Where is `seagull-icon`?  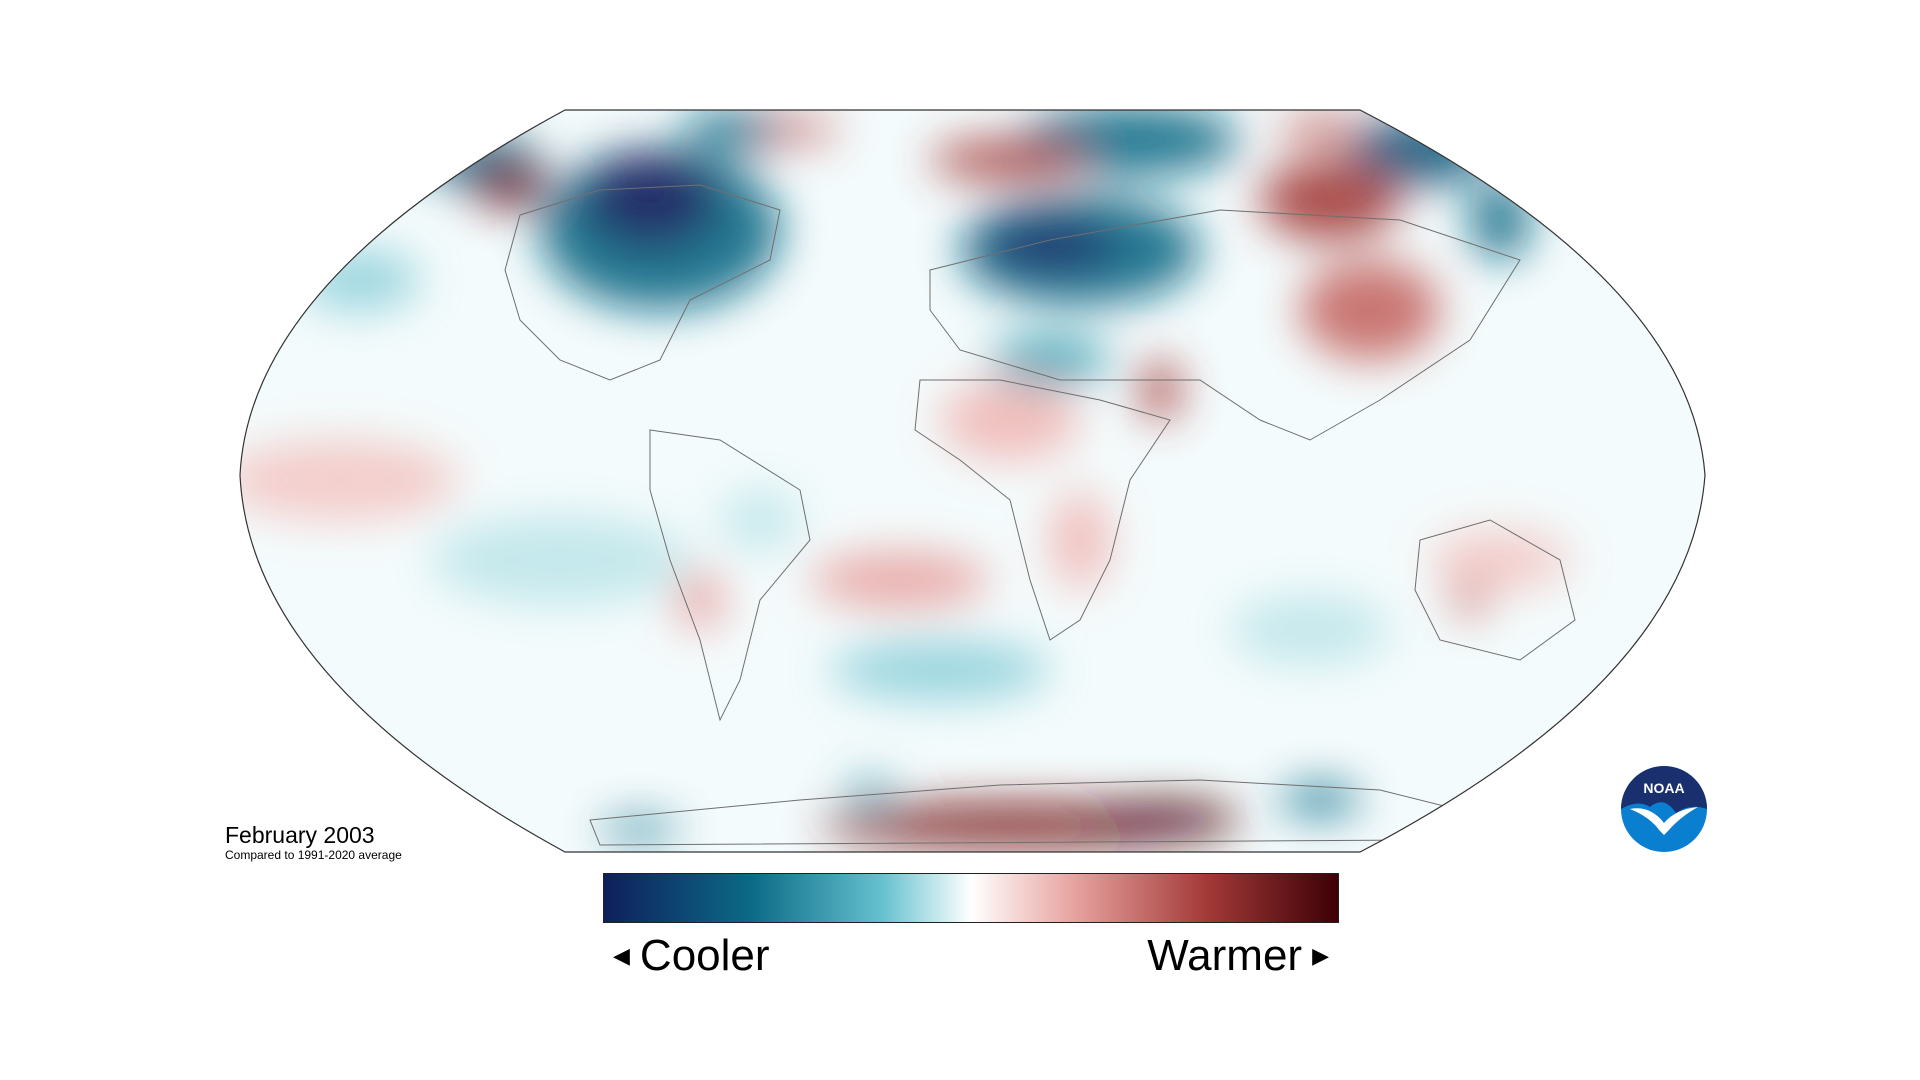 seagull-icon is located at coordinates (1664, 821).